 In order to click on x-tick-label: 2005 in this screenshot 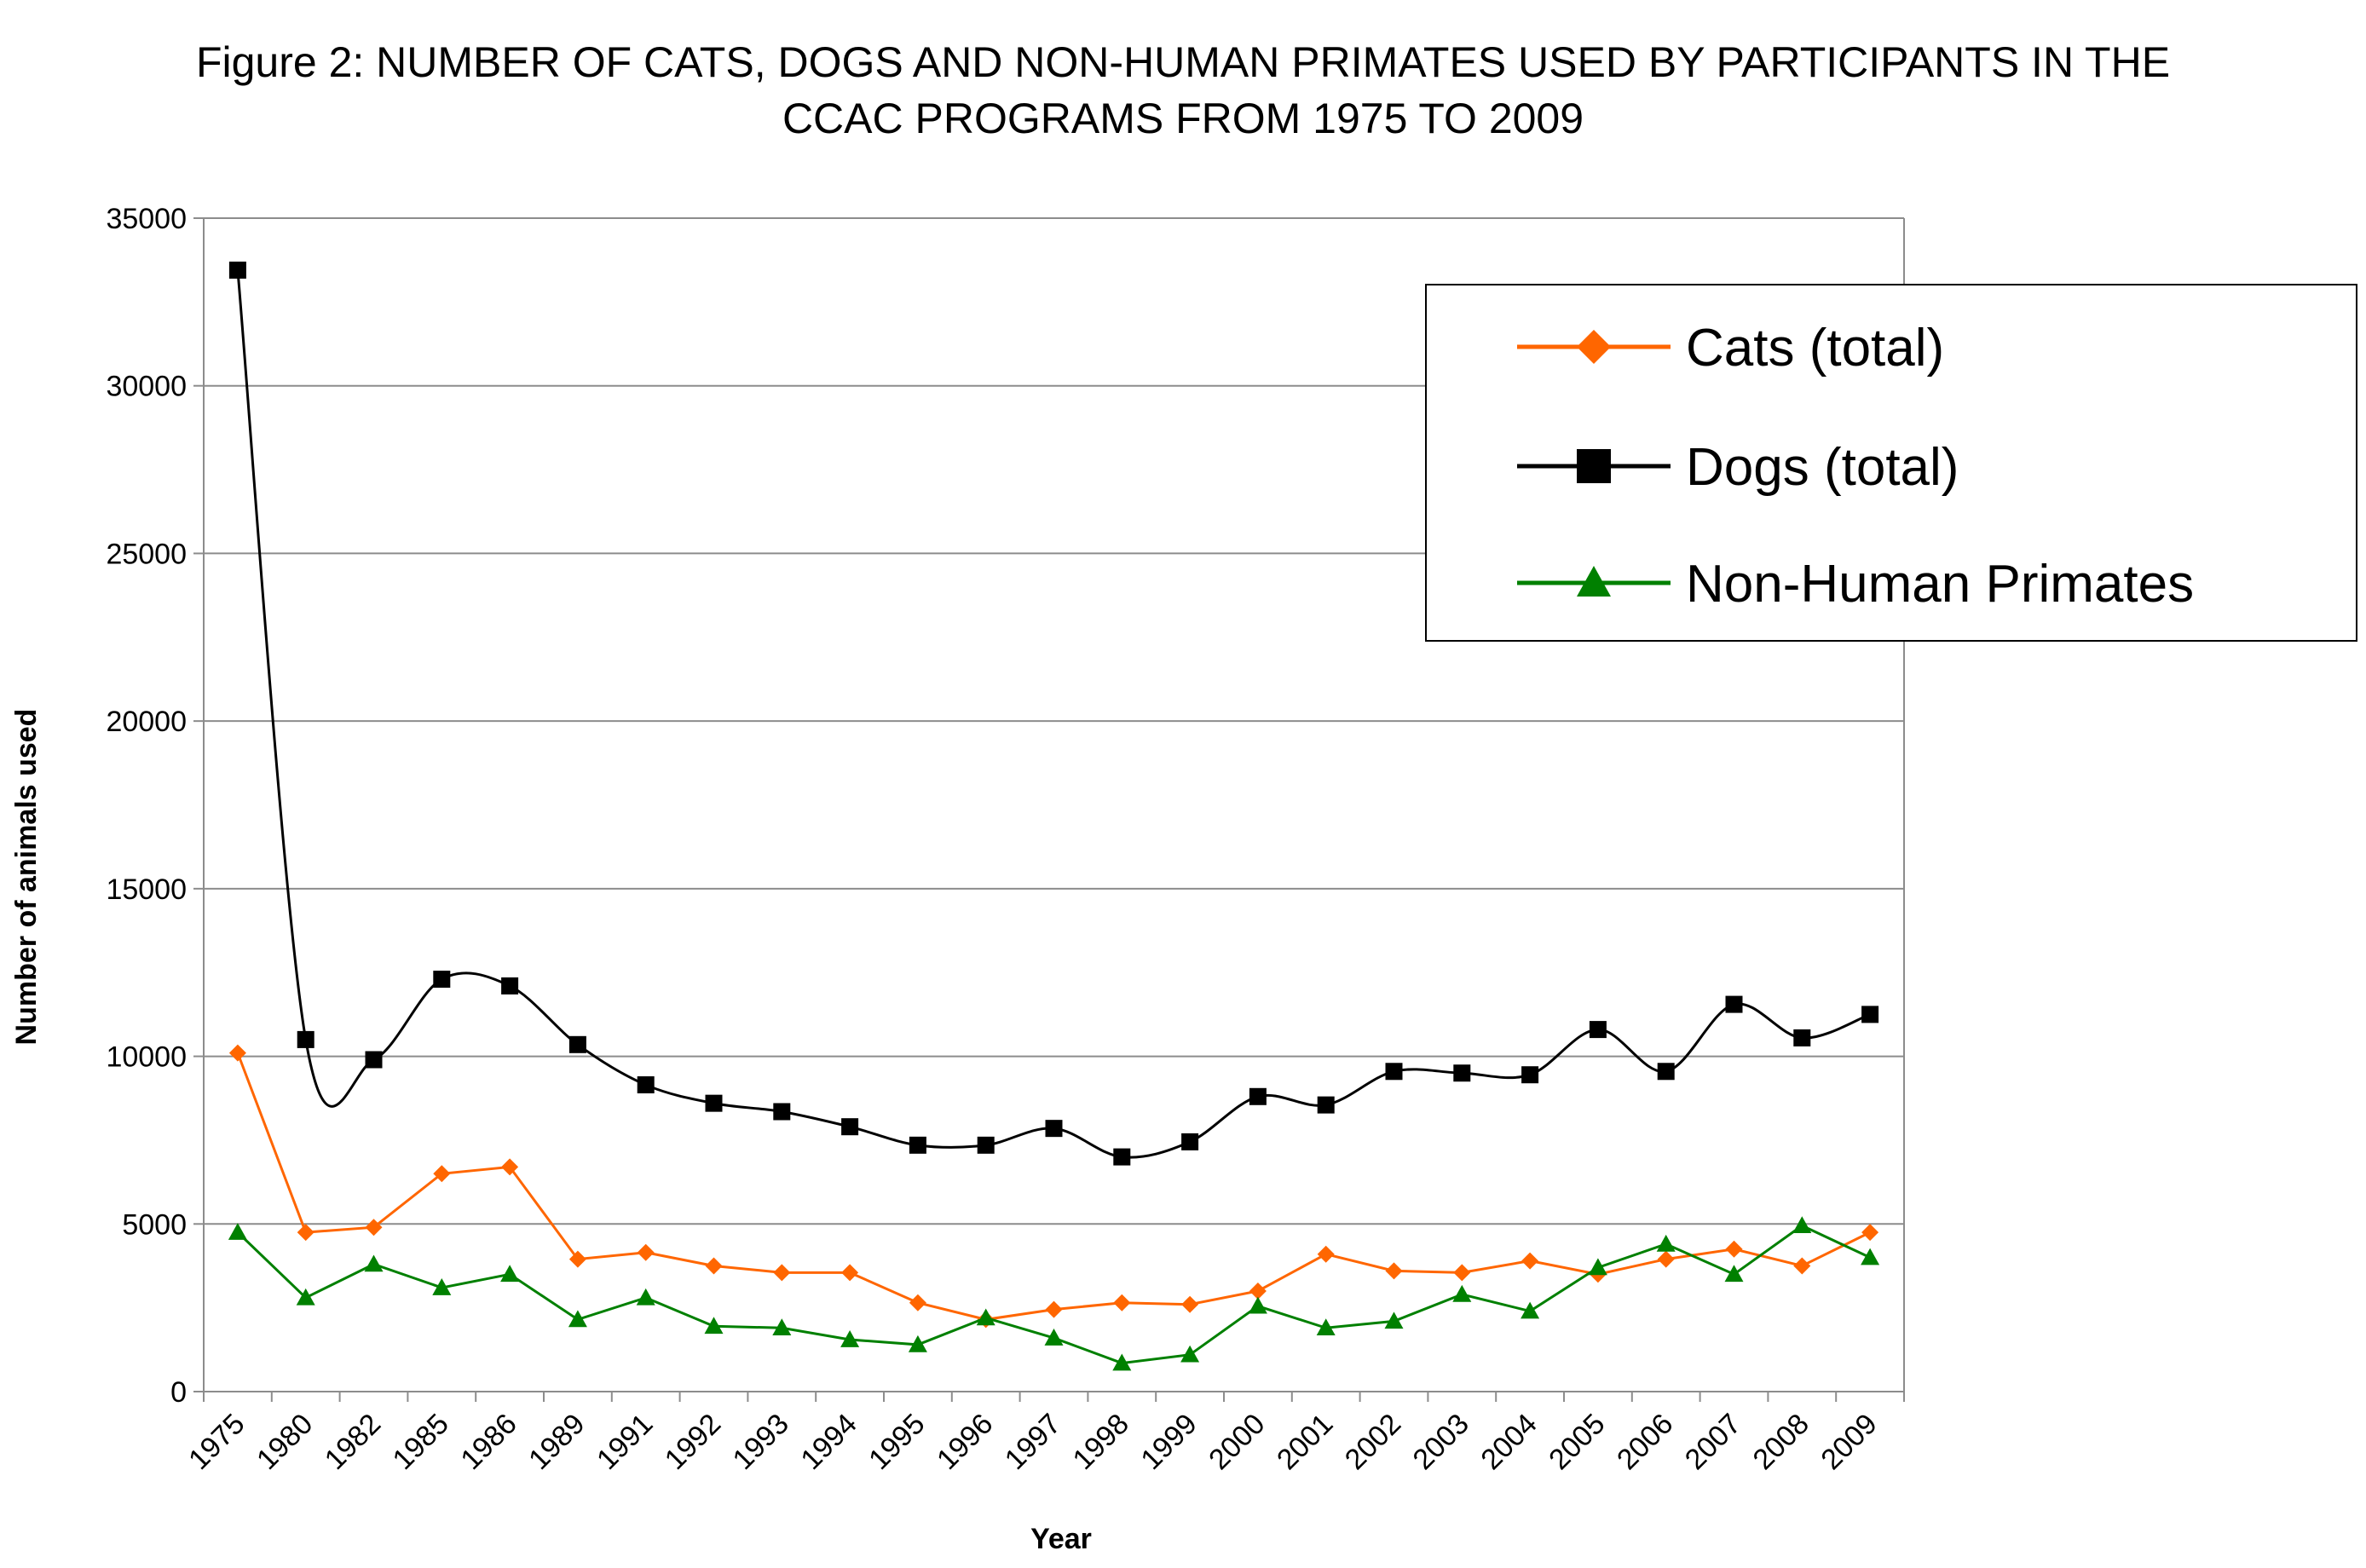, I will do `click(1577, 1442)`.